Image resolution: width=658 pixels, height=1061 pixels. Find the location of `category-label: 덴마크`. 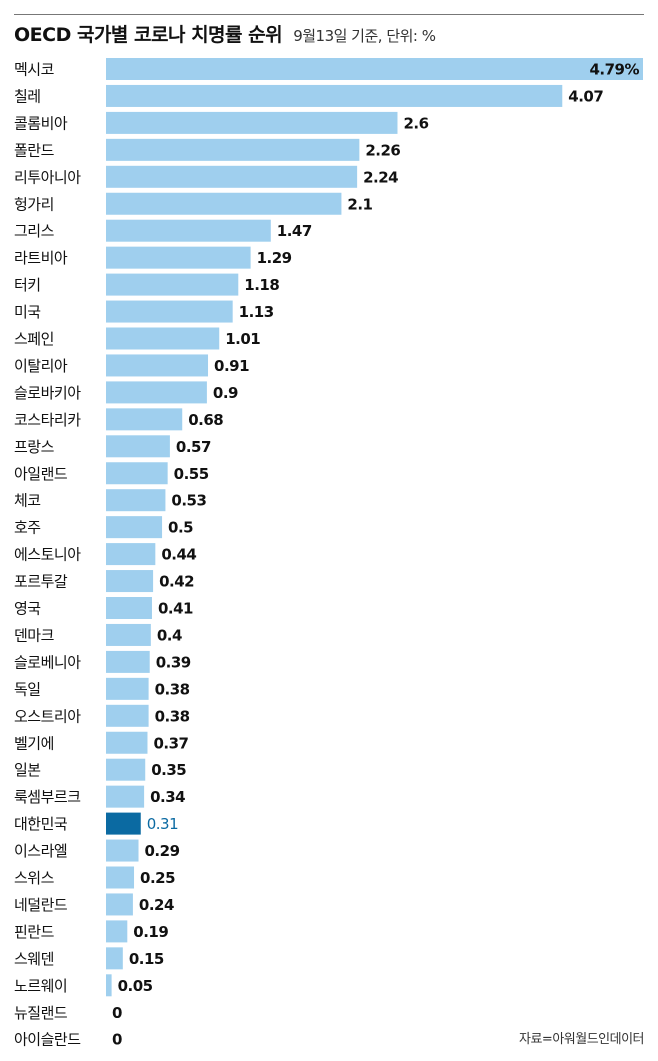

category-label: 덴마크 is located at coordinates (34, 635).